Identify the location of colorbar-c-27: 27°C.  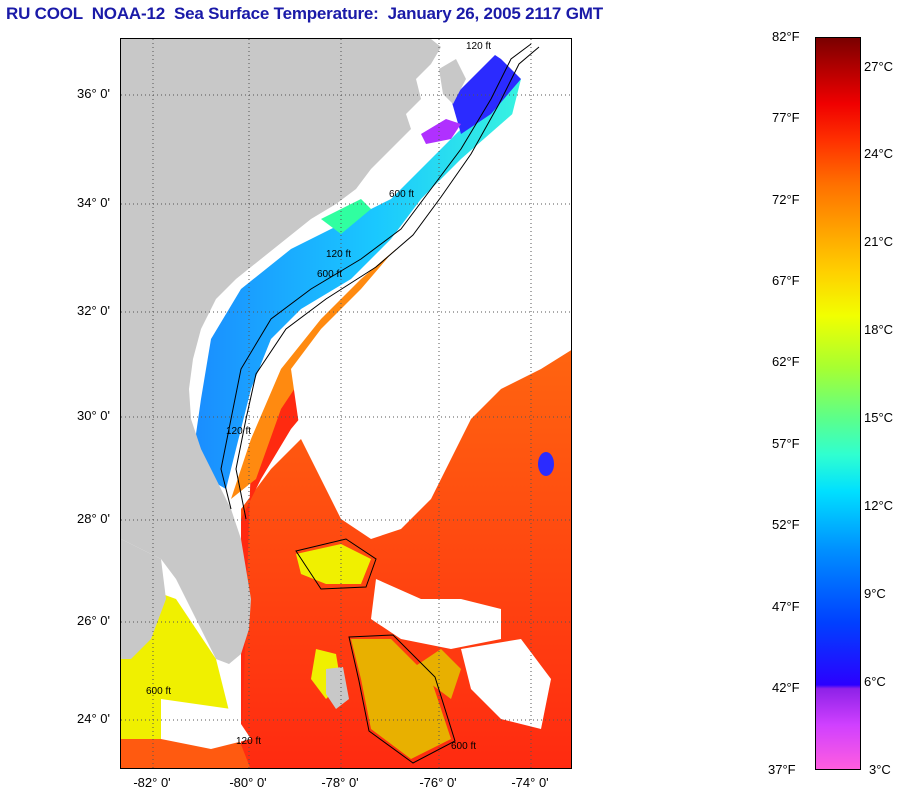
(879, 66).